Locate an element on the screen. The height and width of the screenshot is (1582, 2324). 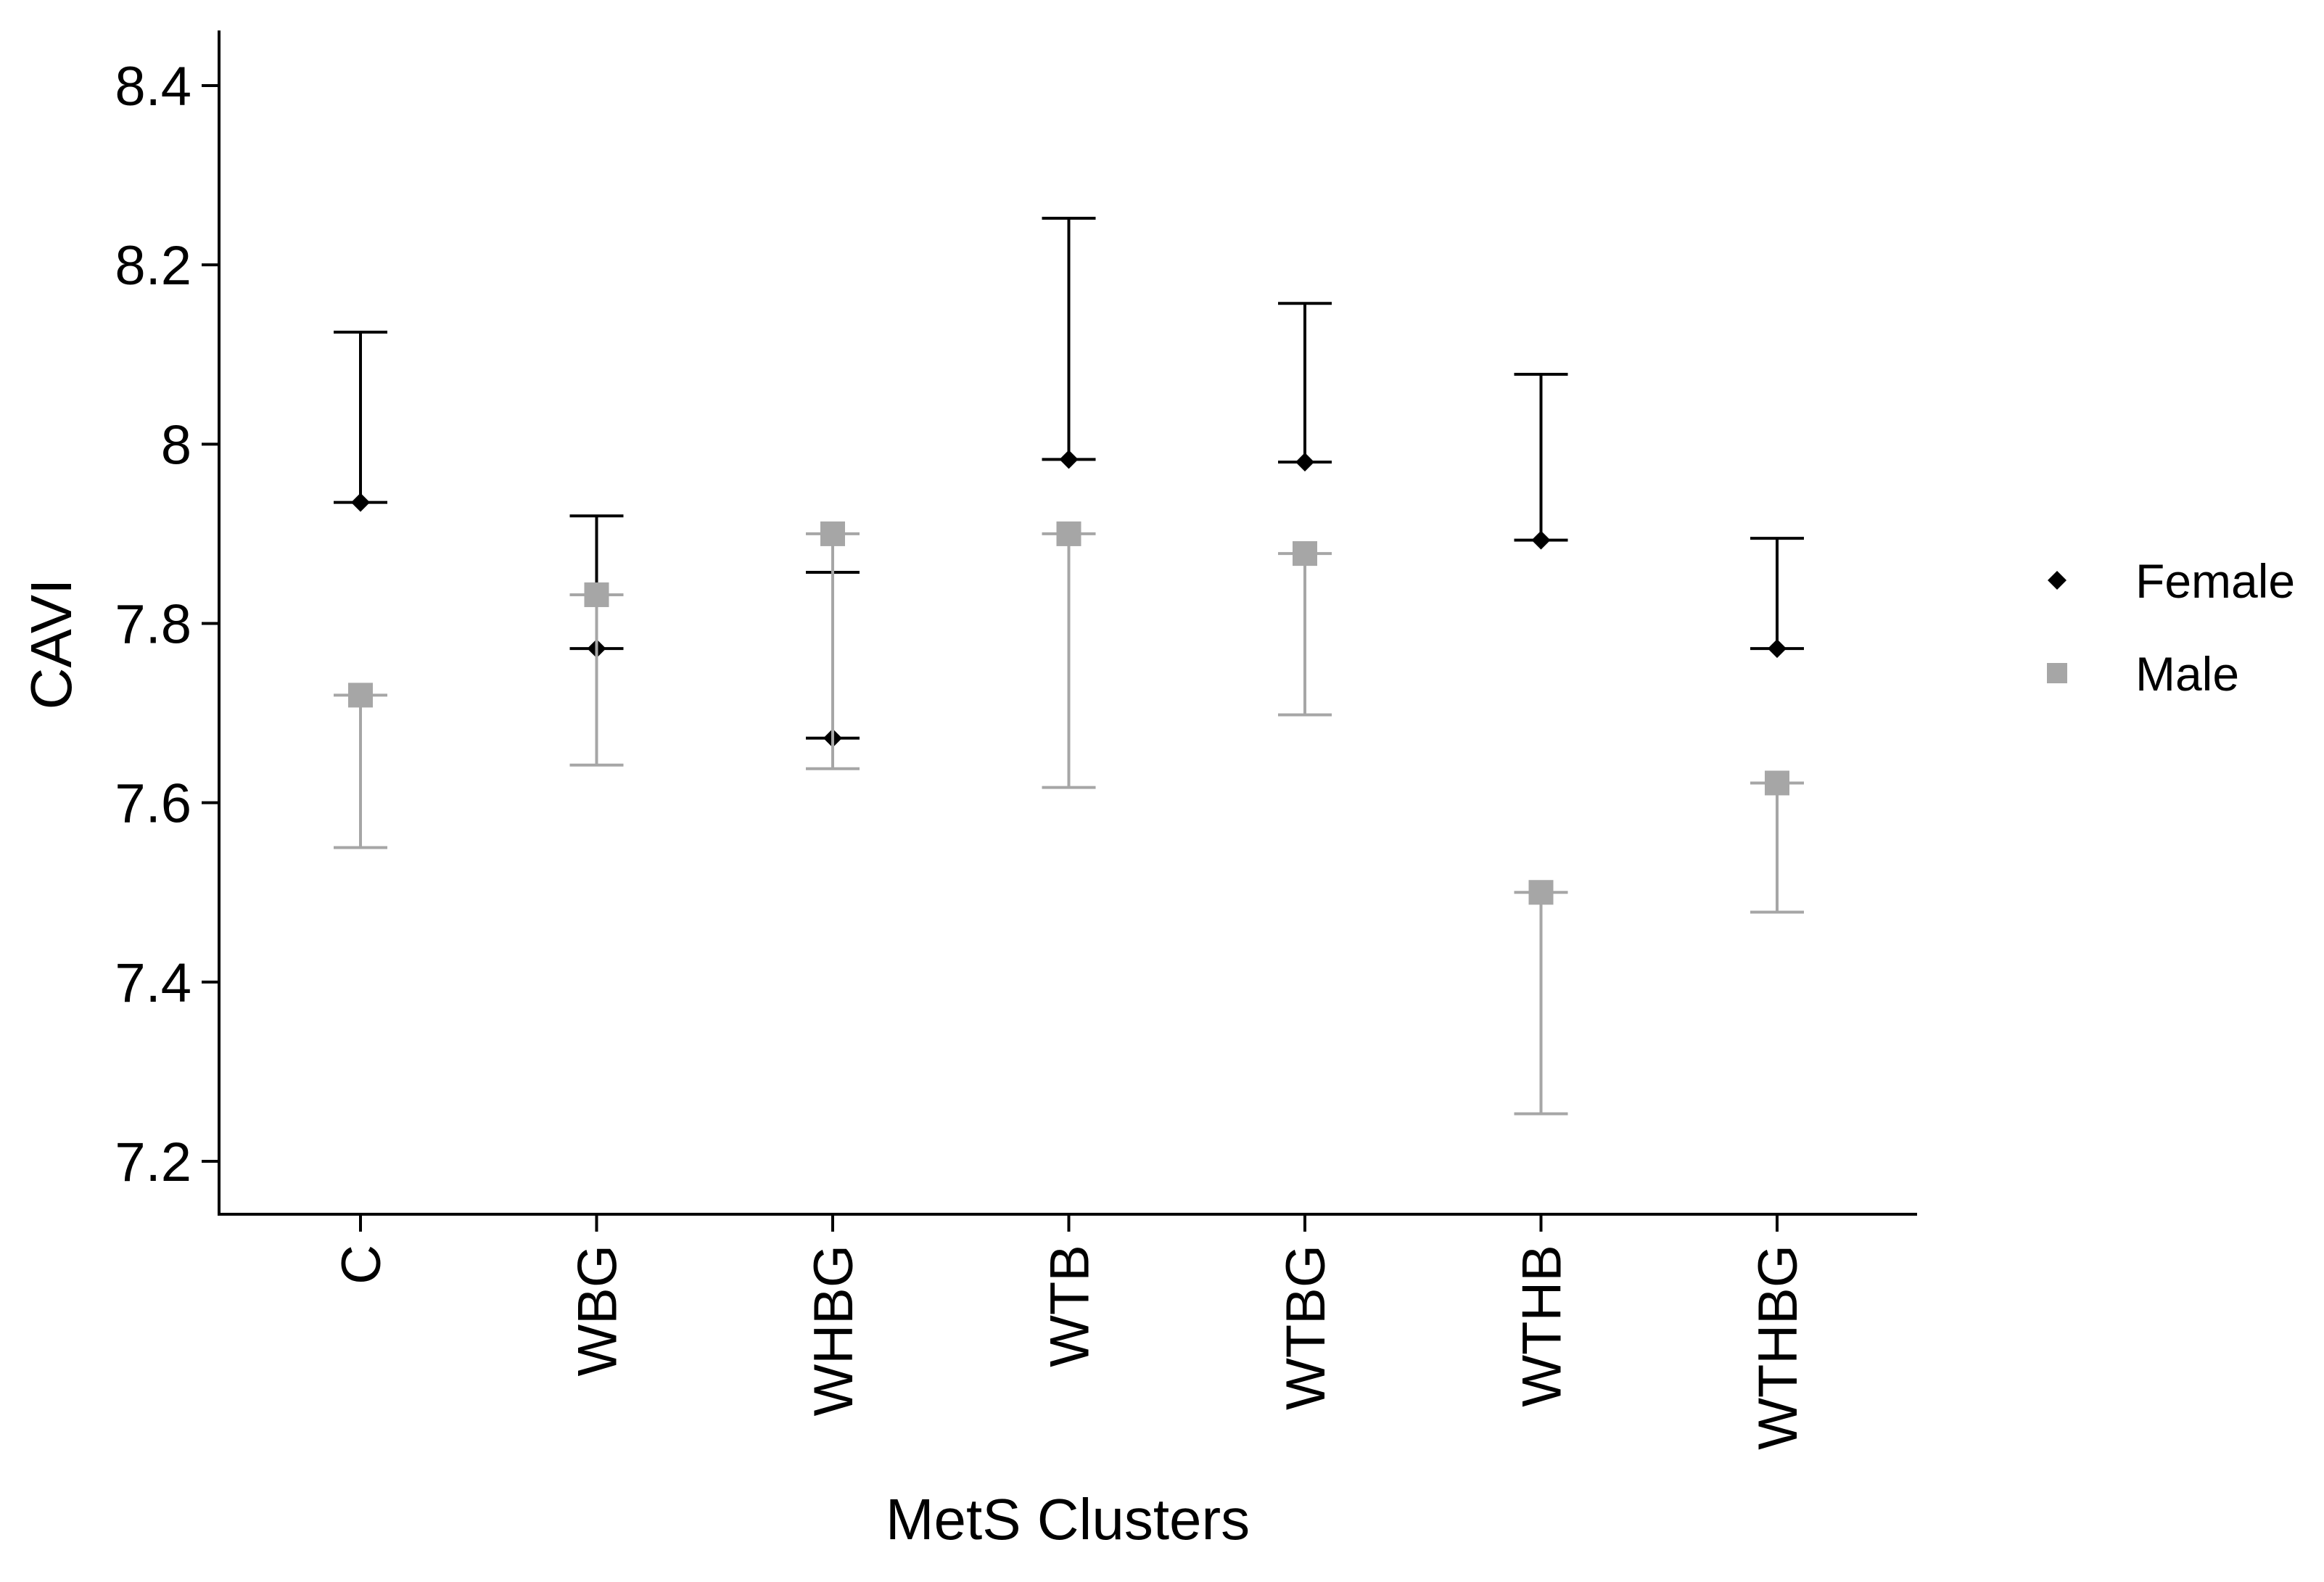
legend: Female Male is located at coordinates (2171, 627).